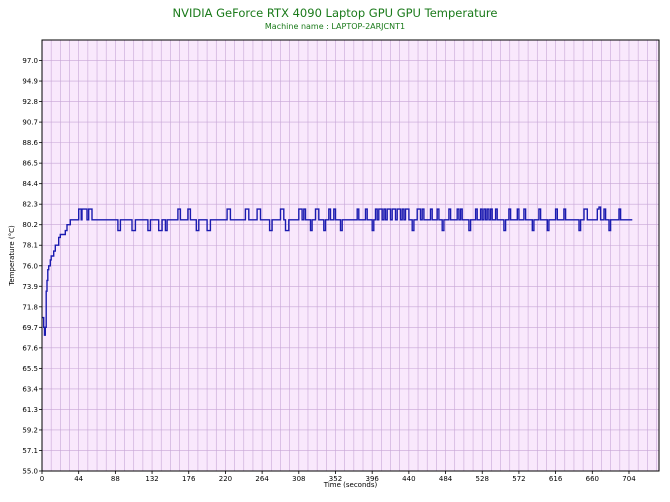 This screenshot has height=502, width=670. What do you see at coordinates (115, 479) in the screenshot?
I see `x-tick-label: 88` at bounding box center [115, 479].